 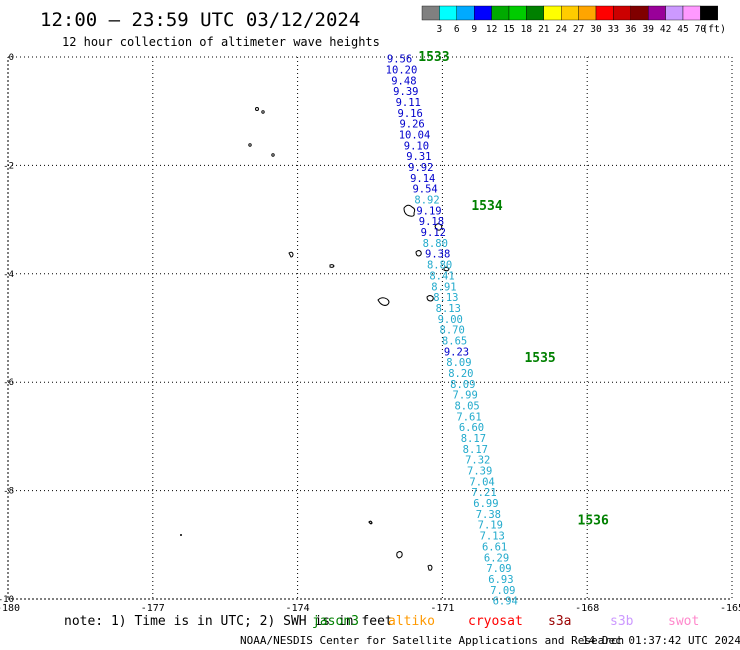 I want to click on y-tick-label: 0, so click(x=11, y=58).